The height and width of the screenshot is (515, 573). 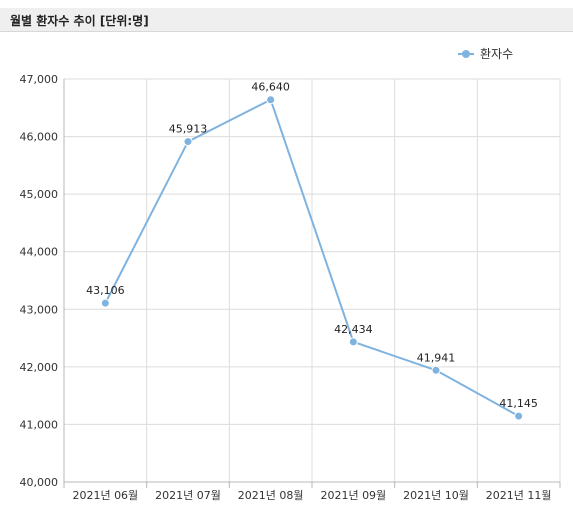 What do you see at coordinates (79, 21) in the screenshot?
I see `chart-title: 월별 환자수 추이 [단위:명]` at bounding box center [79, 21].